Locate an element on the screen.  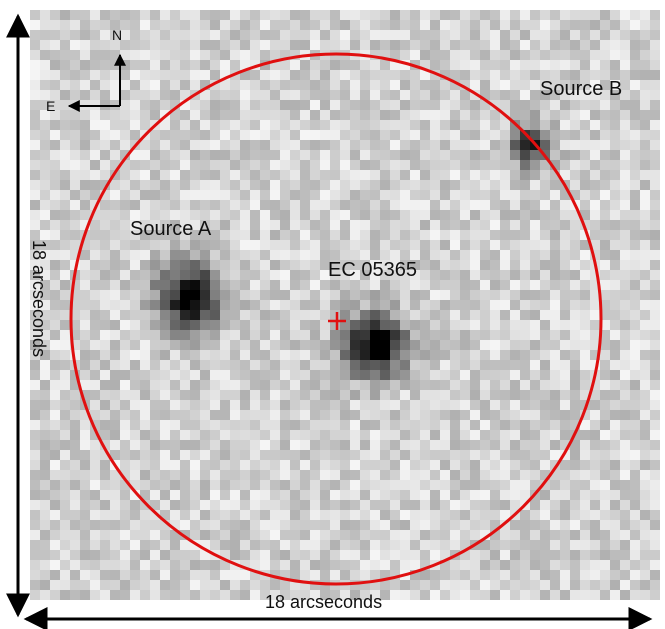
vertical-scale-label: 18 arcseconds is located at coordinates (39, 298).